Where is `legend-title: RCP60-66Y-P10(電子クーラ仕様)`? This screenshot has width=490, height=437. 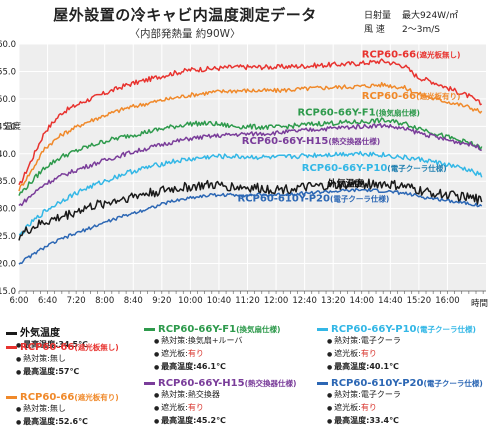
legend-title: RCP60-66Y-P10(電子クーラ仕様) is located at coordinates (396, 329).